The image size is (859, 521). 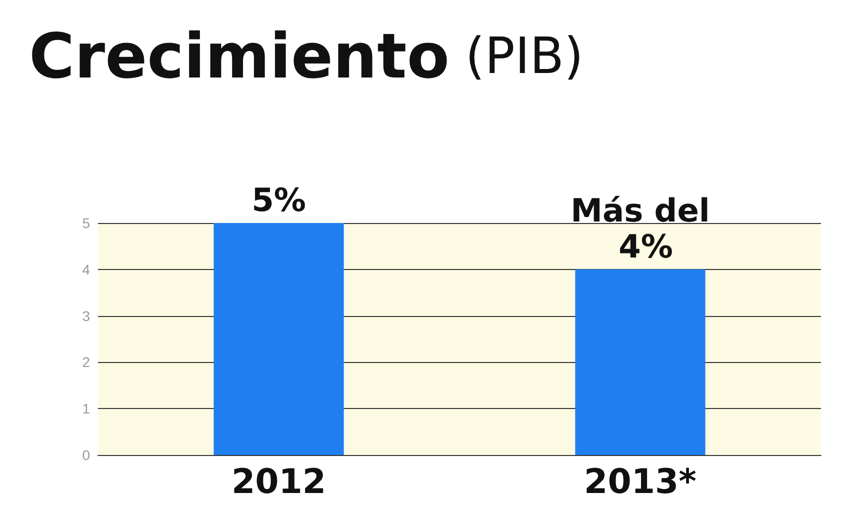 What do you see at coordinates (640, 482) in the screenshot?
I see `x-tick-label: 2013*` at bounding box center [640, 482].